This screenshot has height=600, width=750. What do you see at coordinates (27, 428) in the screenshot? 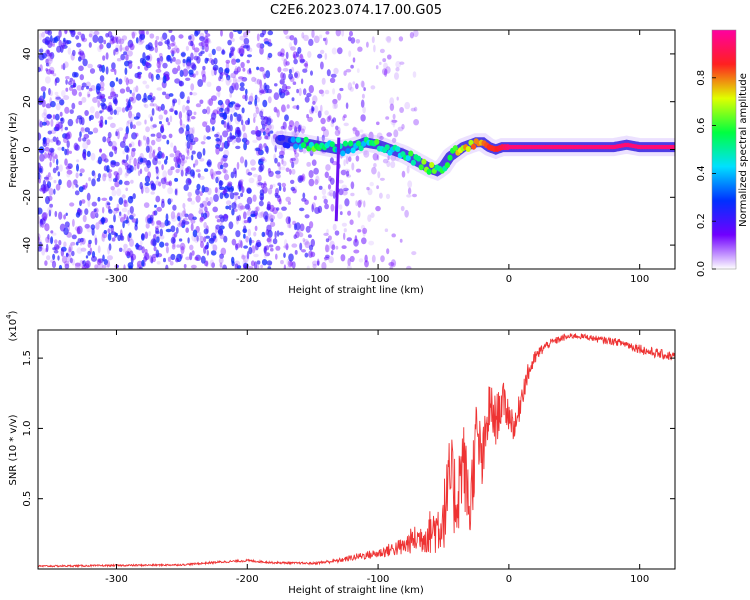
I see `y-tick-label: 1.0` at bounding box center [27, 428].